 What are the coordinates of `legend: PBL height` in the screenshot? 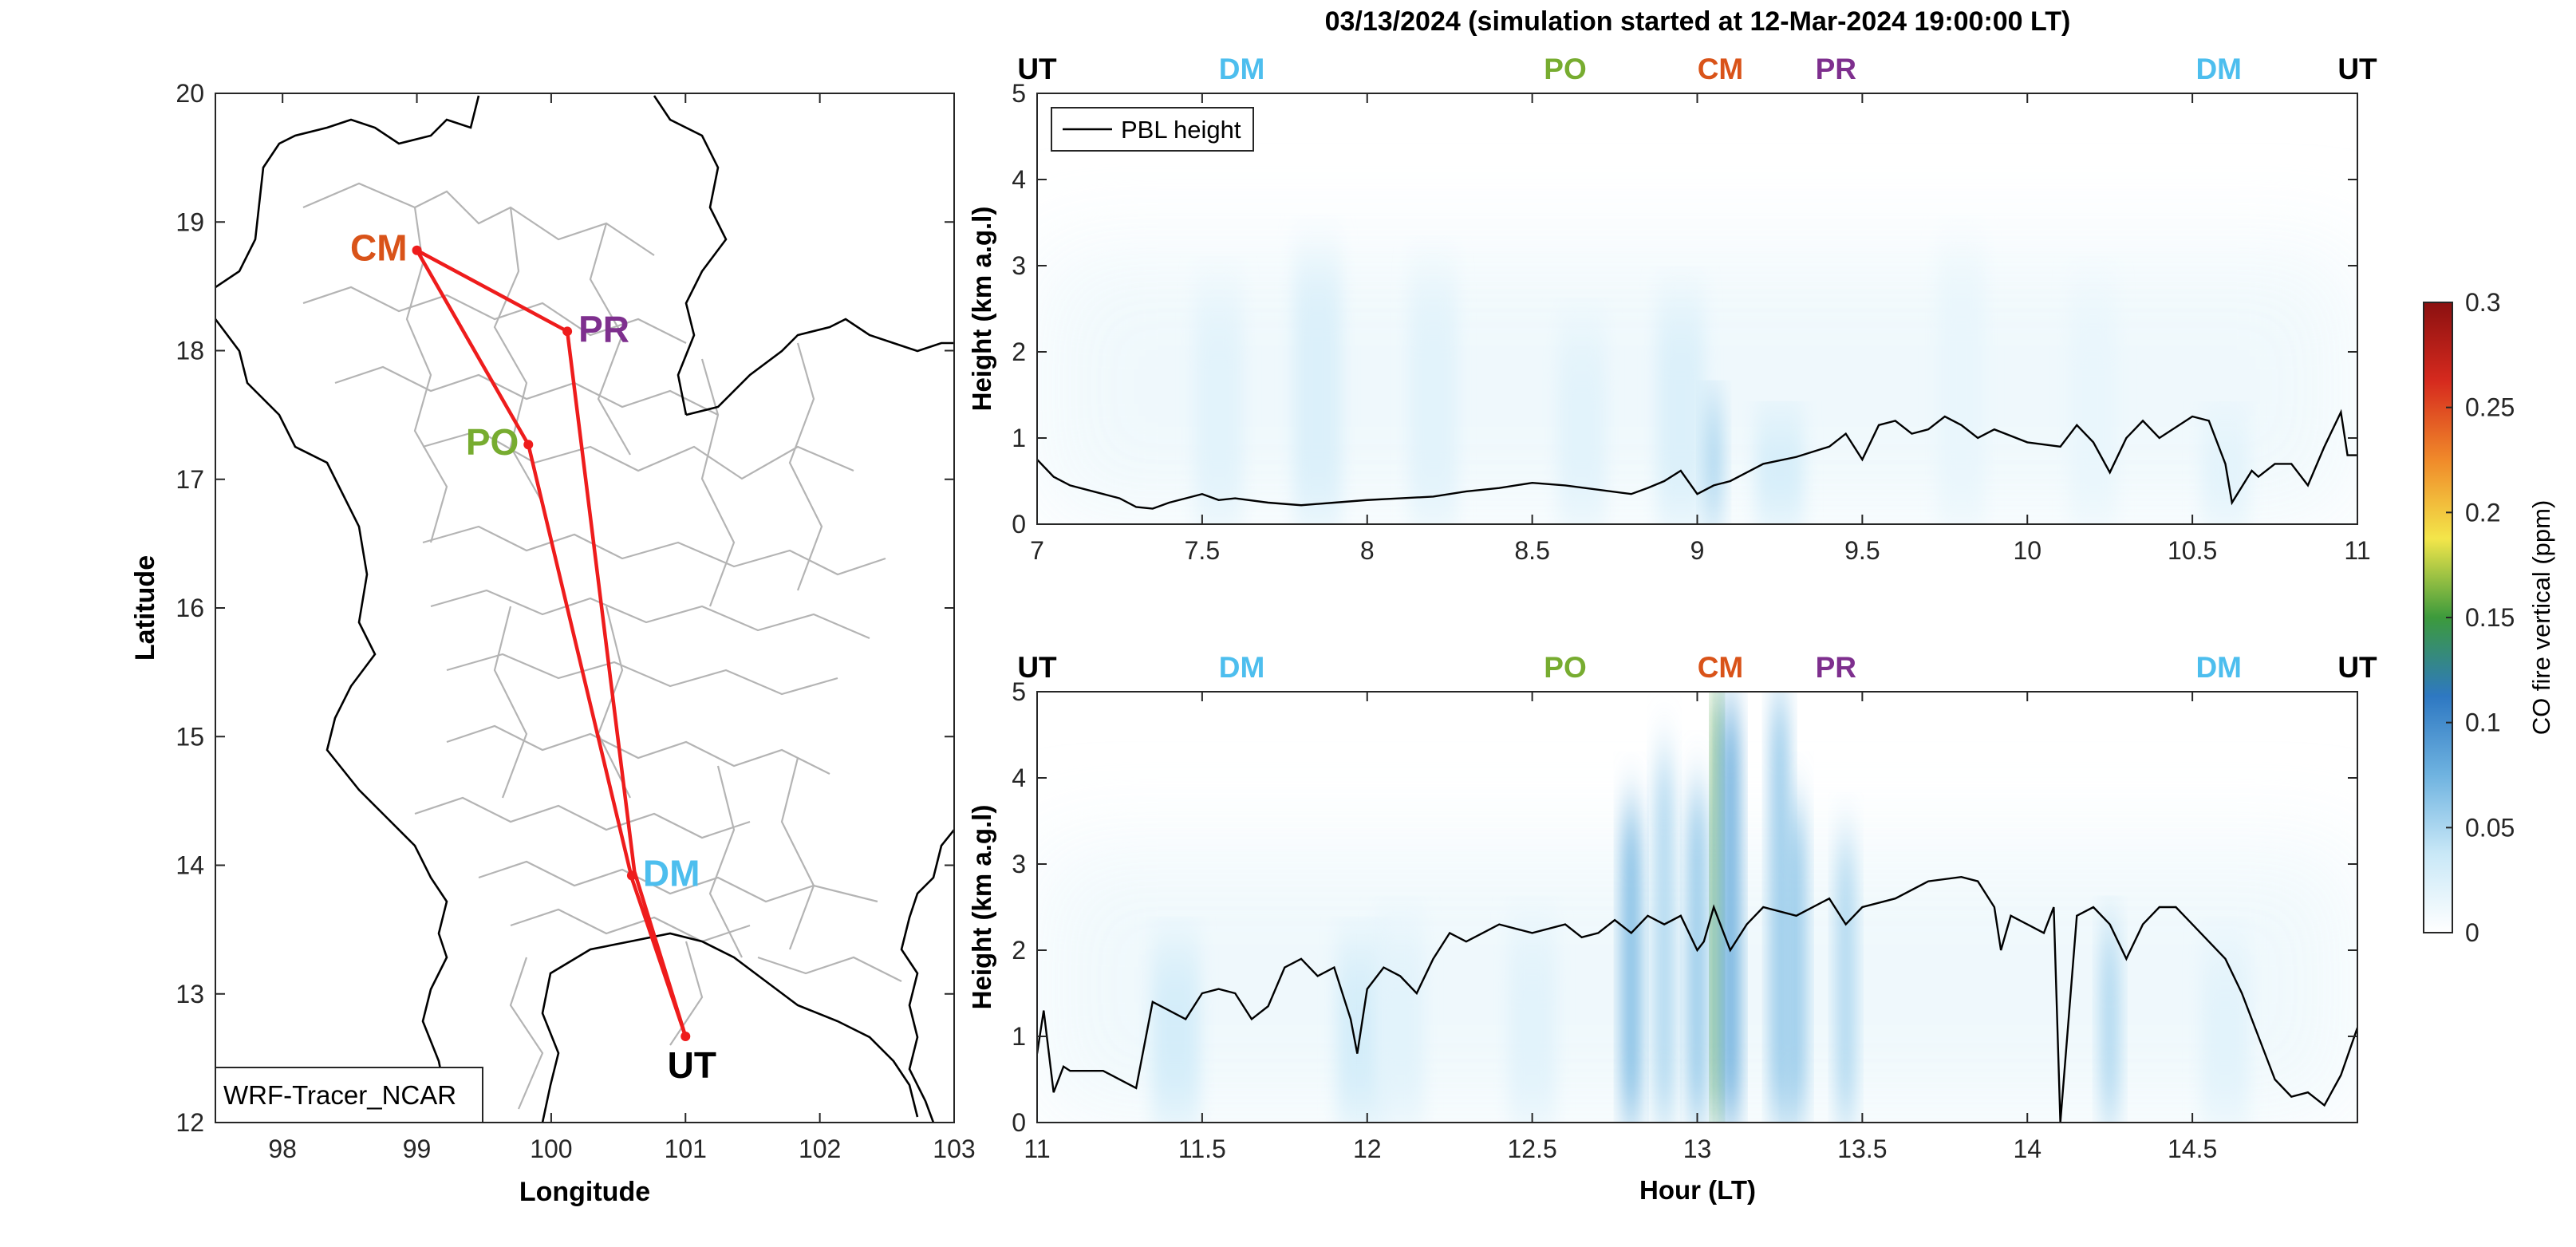 It's located at (1152, 129).